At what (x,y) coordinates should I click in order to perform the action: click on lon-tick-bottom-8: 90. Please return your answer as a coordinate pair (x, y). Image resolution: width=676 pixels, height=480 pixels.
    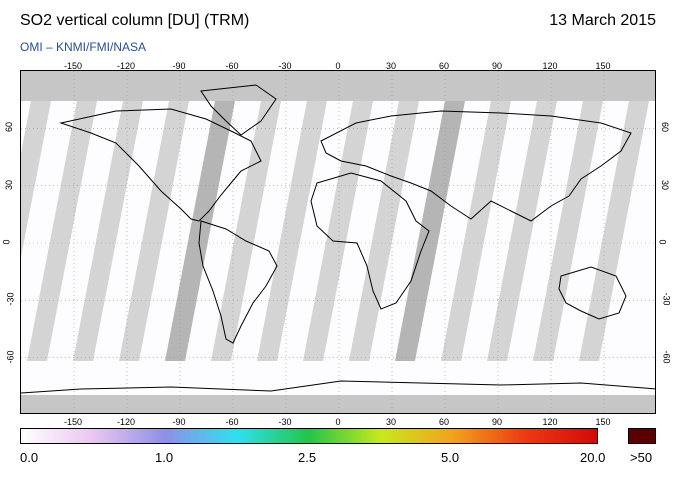
    Looking at the image, I should click on (497, 422).